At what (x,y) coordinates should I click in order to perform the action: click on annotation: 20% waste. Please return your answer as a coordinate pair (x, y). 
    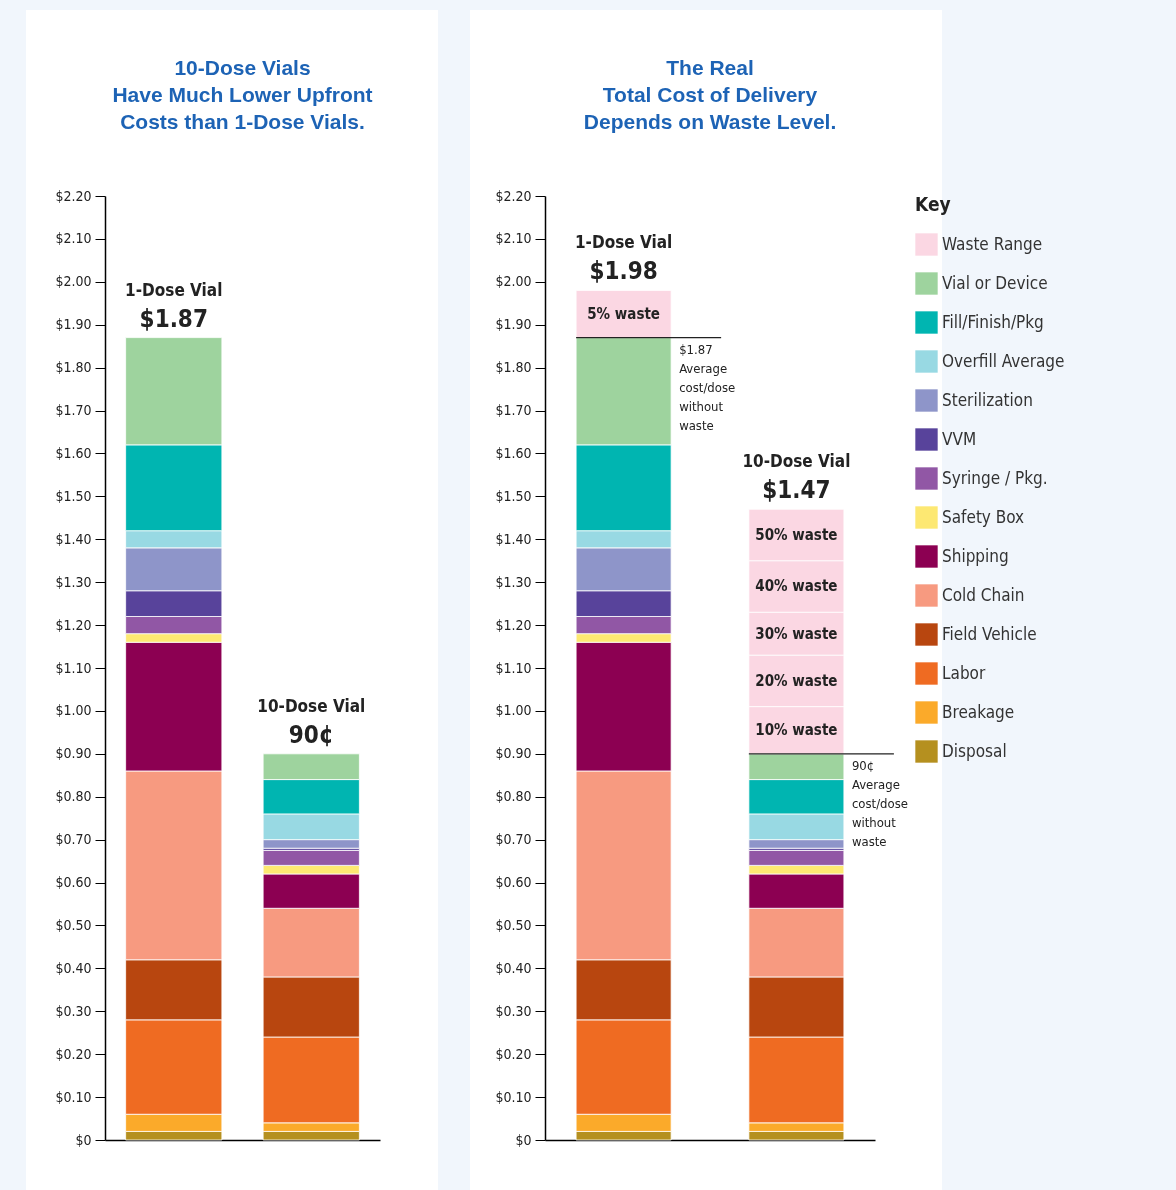
    Looking at the image, I should click on (796, 680).